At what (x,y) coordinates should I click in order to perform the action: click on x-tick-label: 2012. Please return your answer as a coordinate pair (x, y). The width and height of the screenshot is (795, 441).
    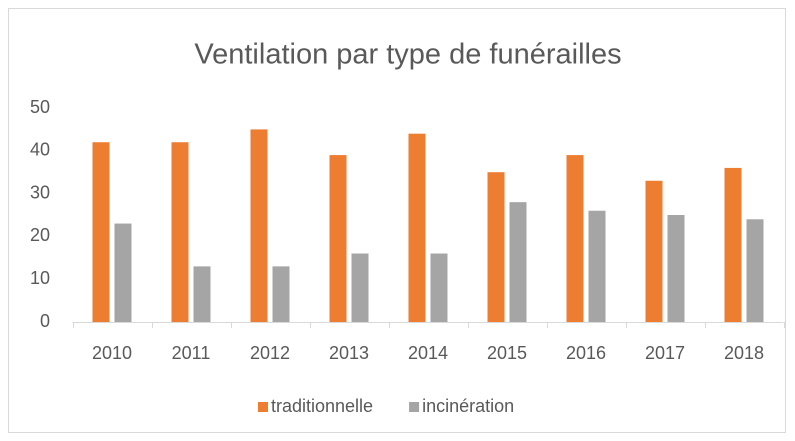
    Looking at the image, I should click on (270, 353).